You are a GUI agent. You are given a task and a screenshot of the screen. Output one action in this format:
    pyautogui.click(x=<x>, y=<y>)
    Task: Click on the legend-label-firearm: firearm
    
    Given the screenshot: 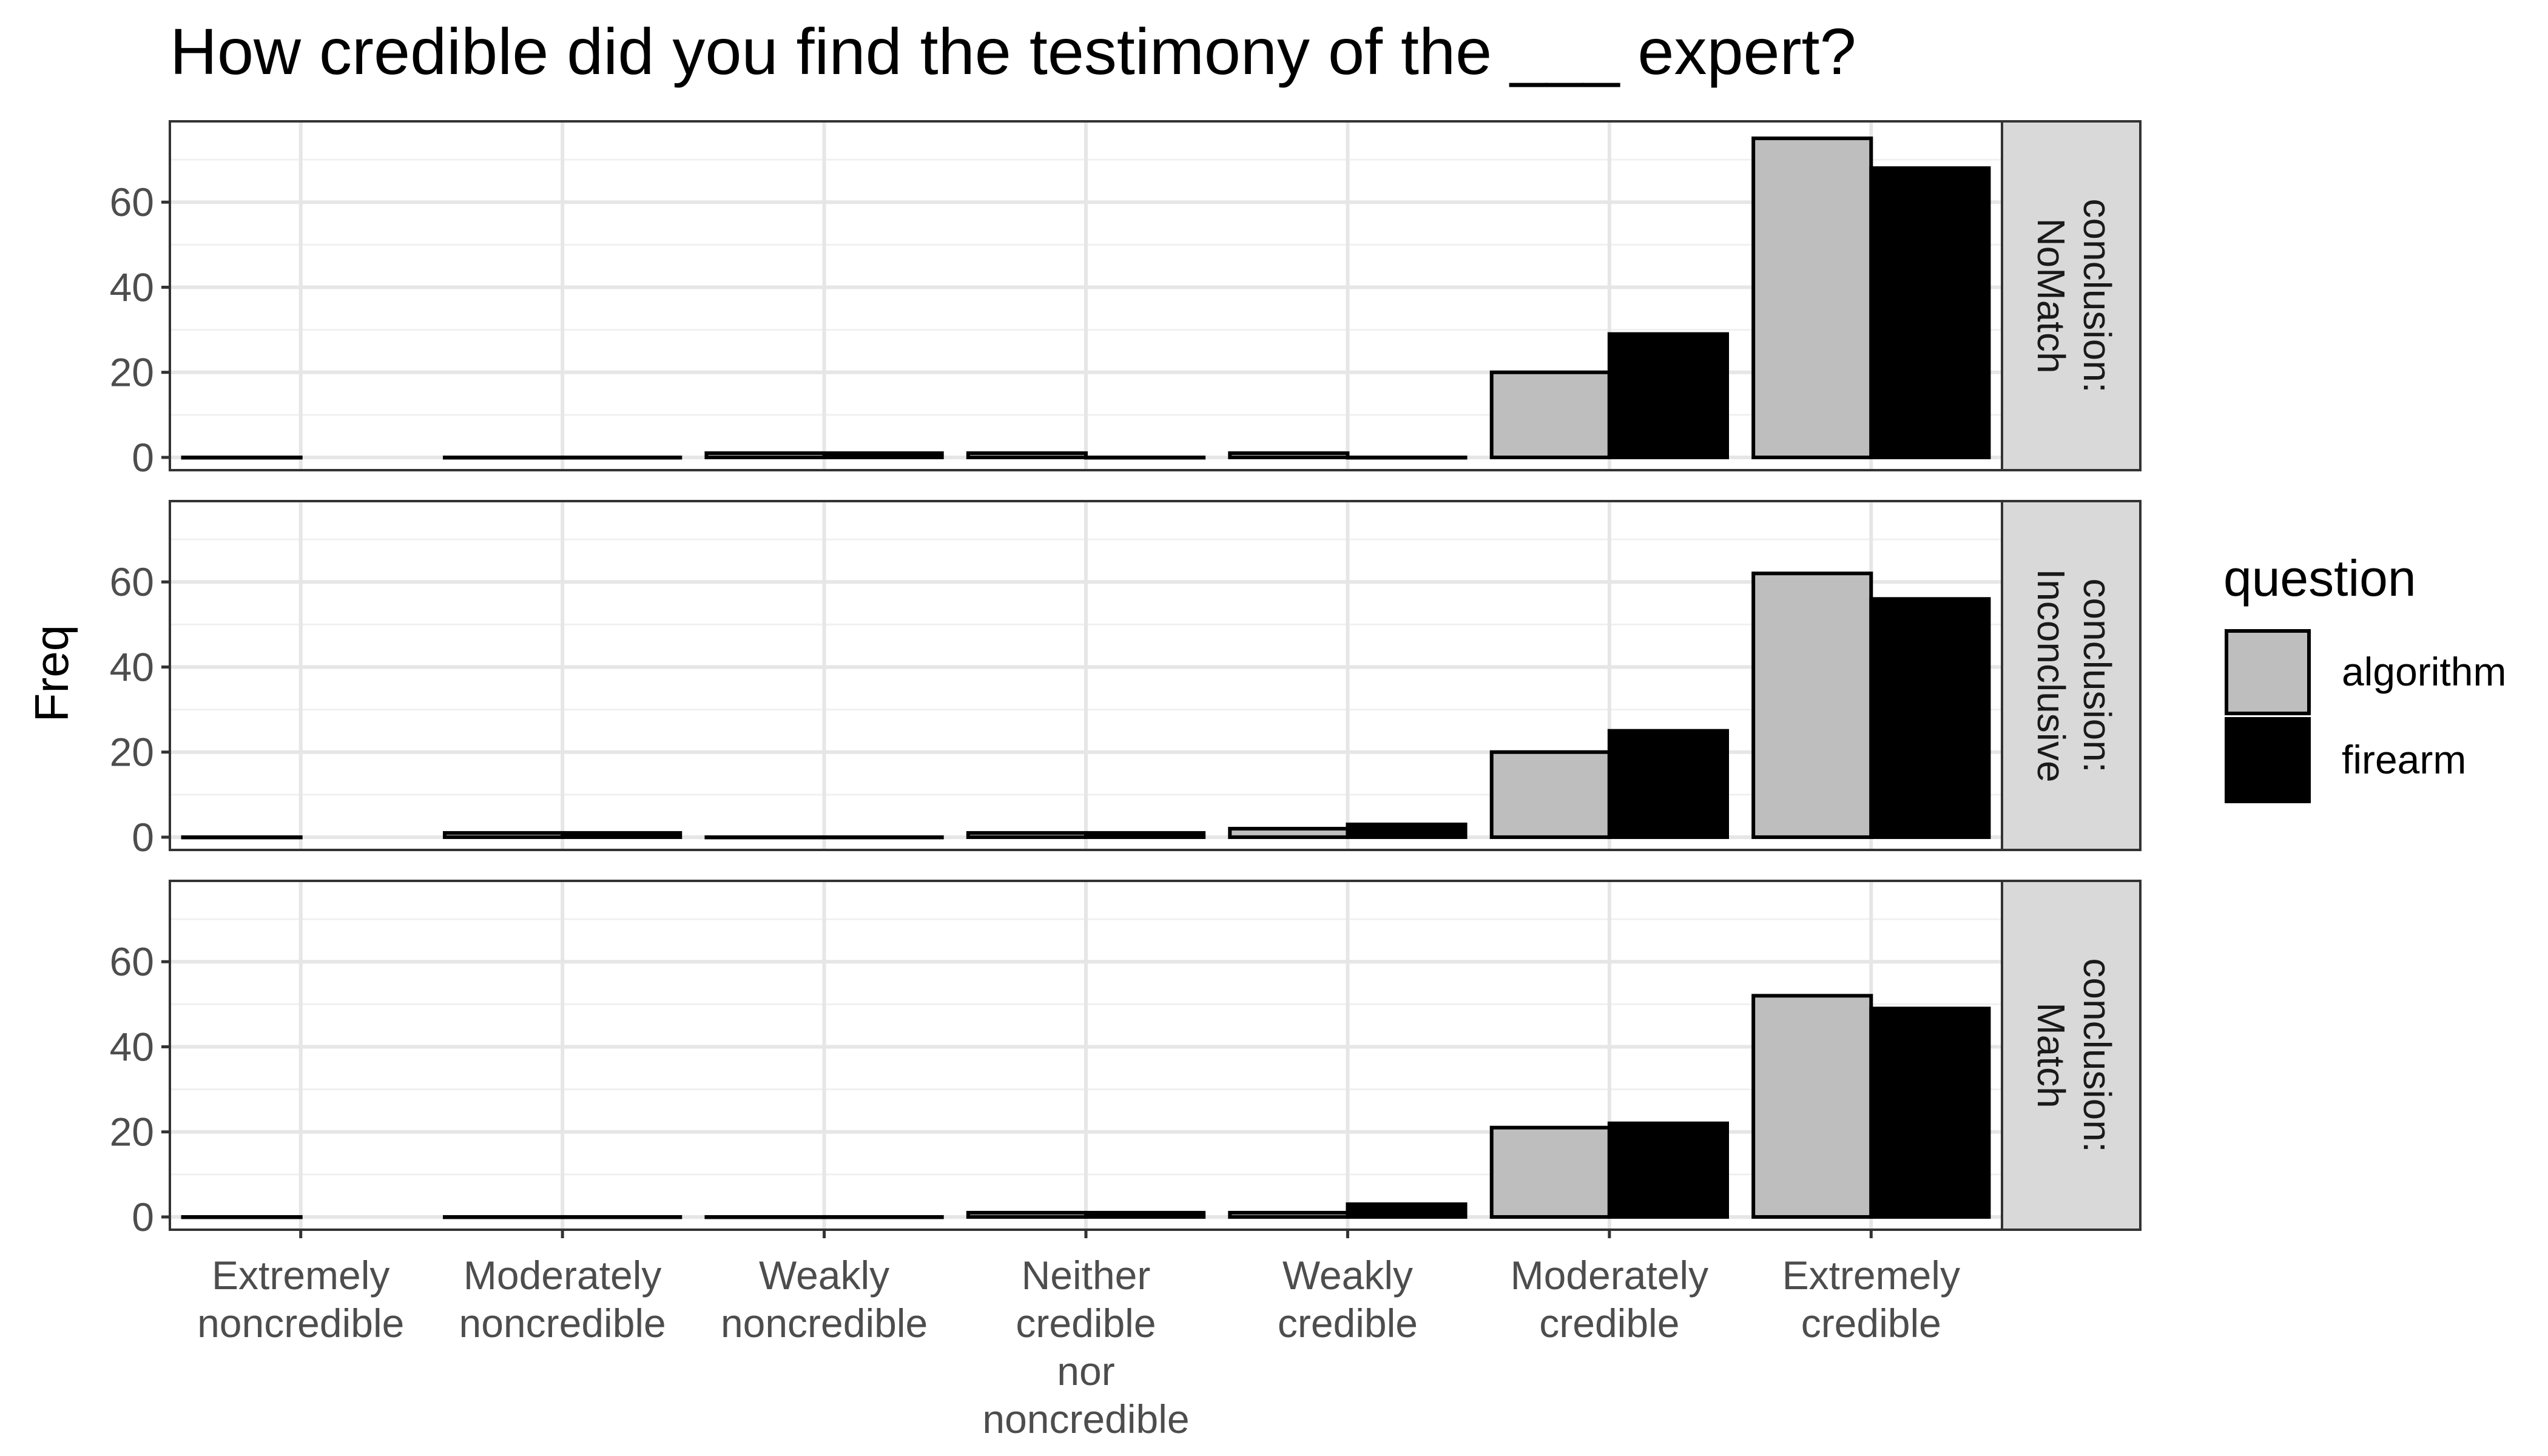 What is the action you would take?
    pyautogui.click(x=2404, y=759)
    